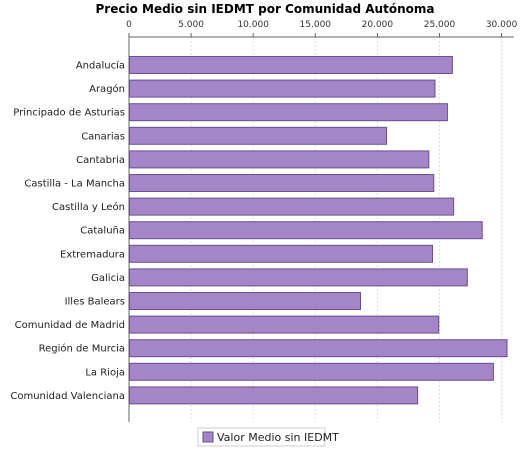 The width and height of the screenshot is (525, 454). I want to click on x-tick-label: 30.000, so click(502, 25).